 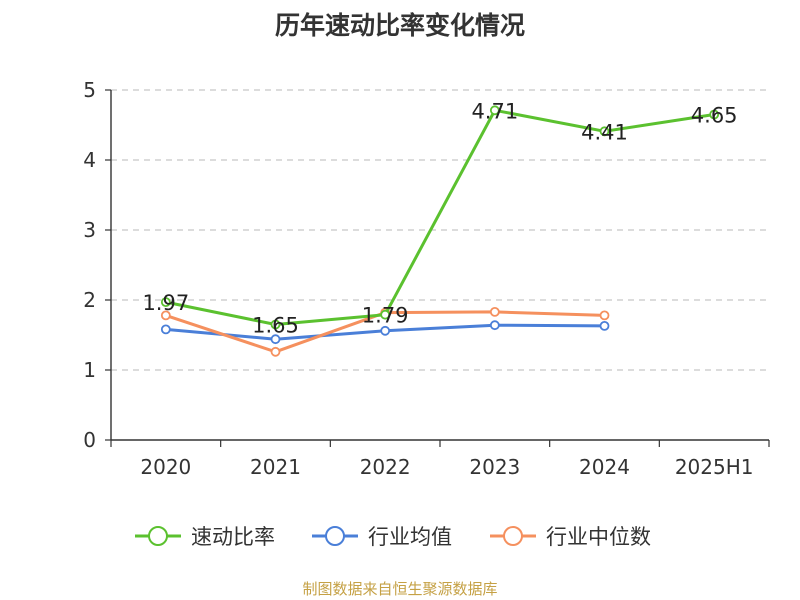 What do you see at coordinates (400, 589) in the screenshot?
I see `source-note: 制图数据来自恒生聚源数据库` at bounding box center [400, 589].